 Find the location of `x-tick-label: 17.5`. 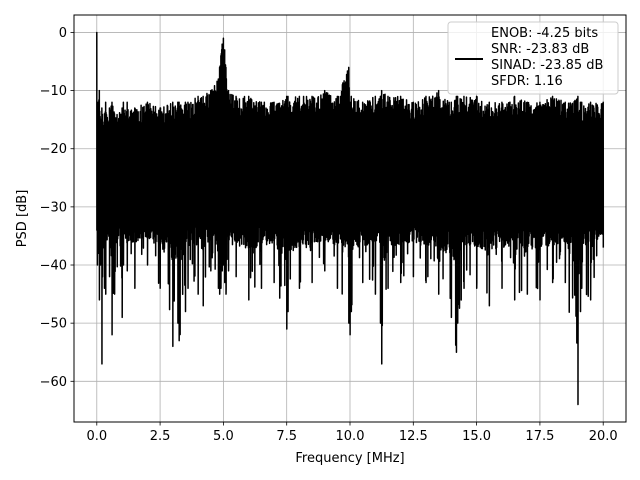

x-tick-label: 17.5 is located at coordinates (539, 436).